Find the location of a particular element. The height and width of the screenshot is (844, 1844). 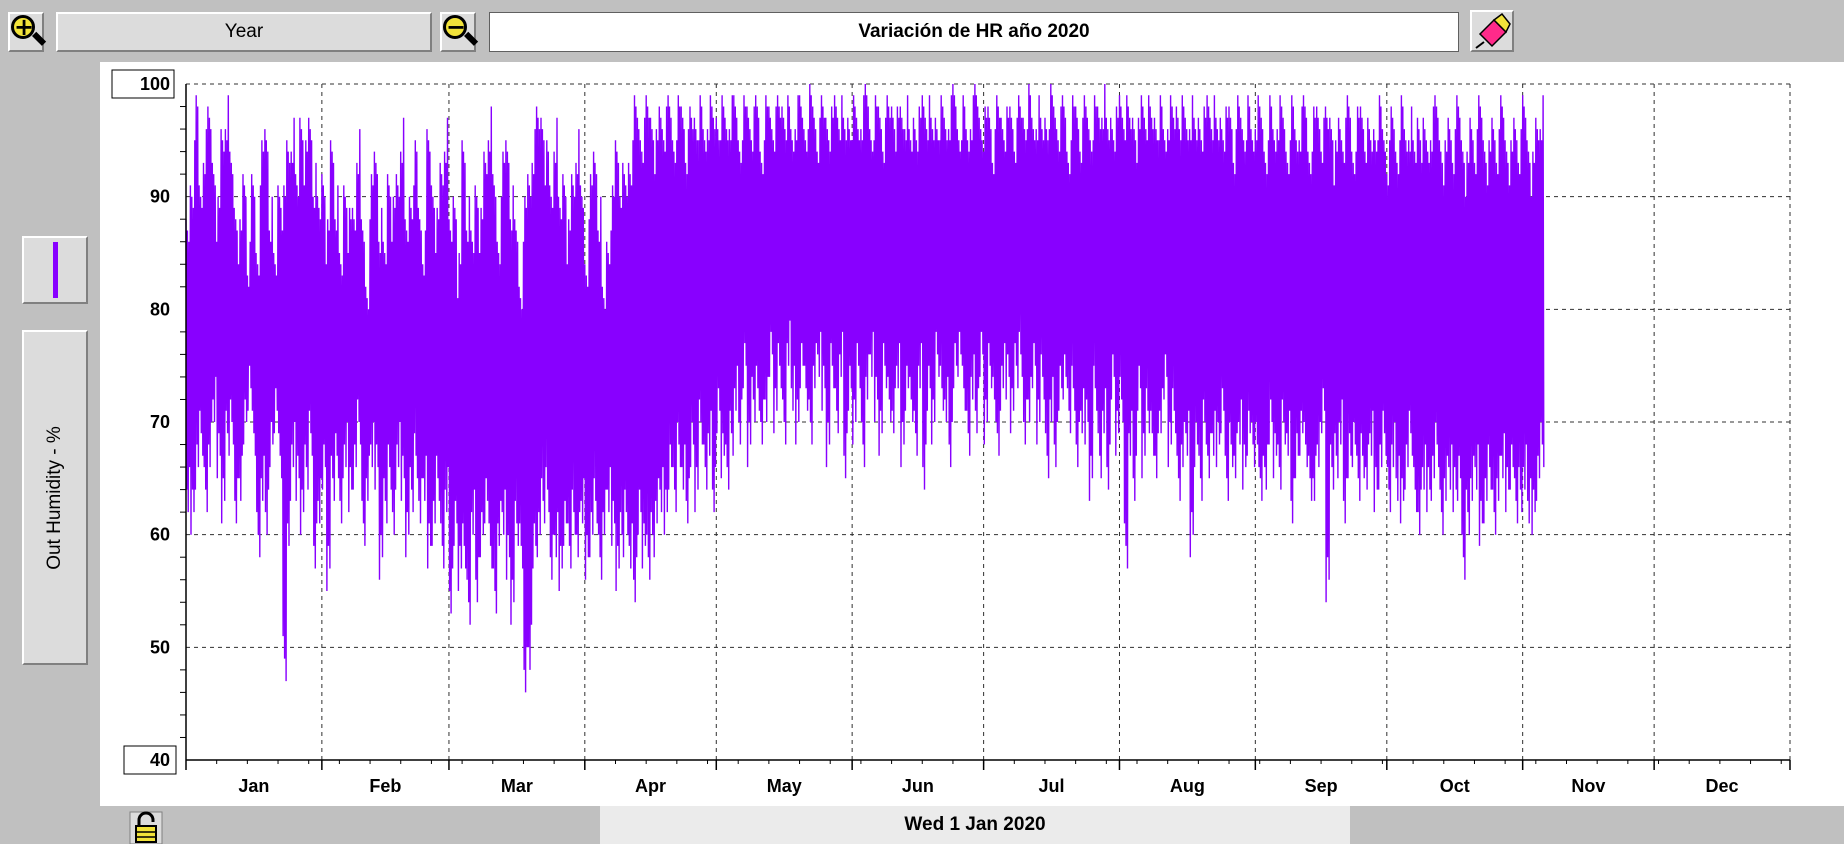

date-field: Wed 1 Jan 2020 is located at coordinates (975, 825).